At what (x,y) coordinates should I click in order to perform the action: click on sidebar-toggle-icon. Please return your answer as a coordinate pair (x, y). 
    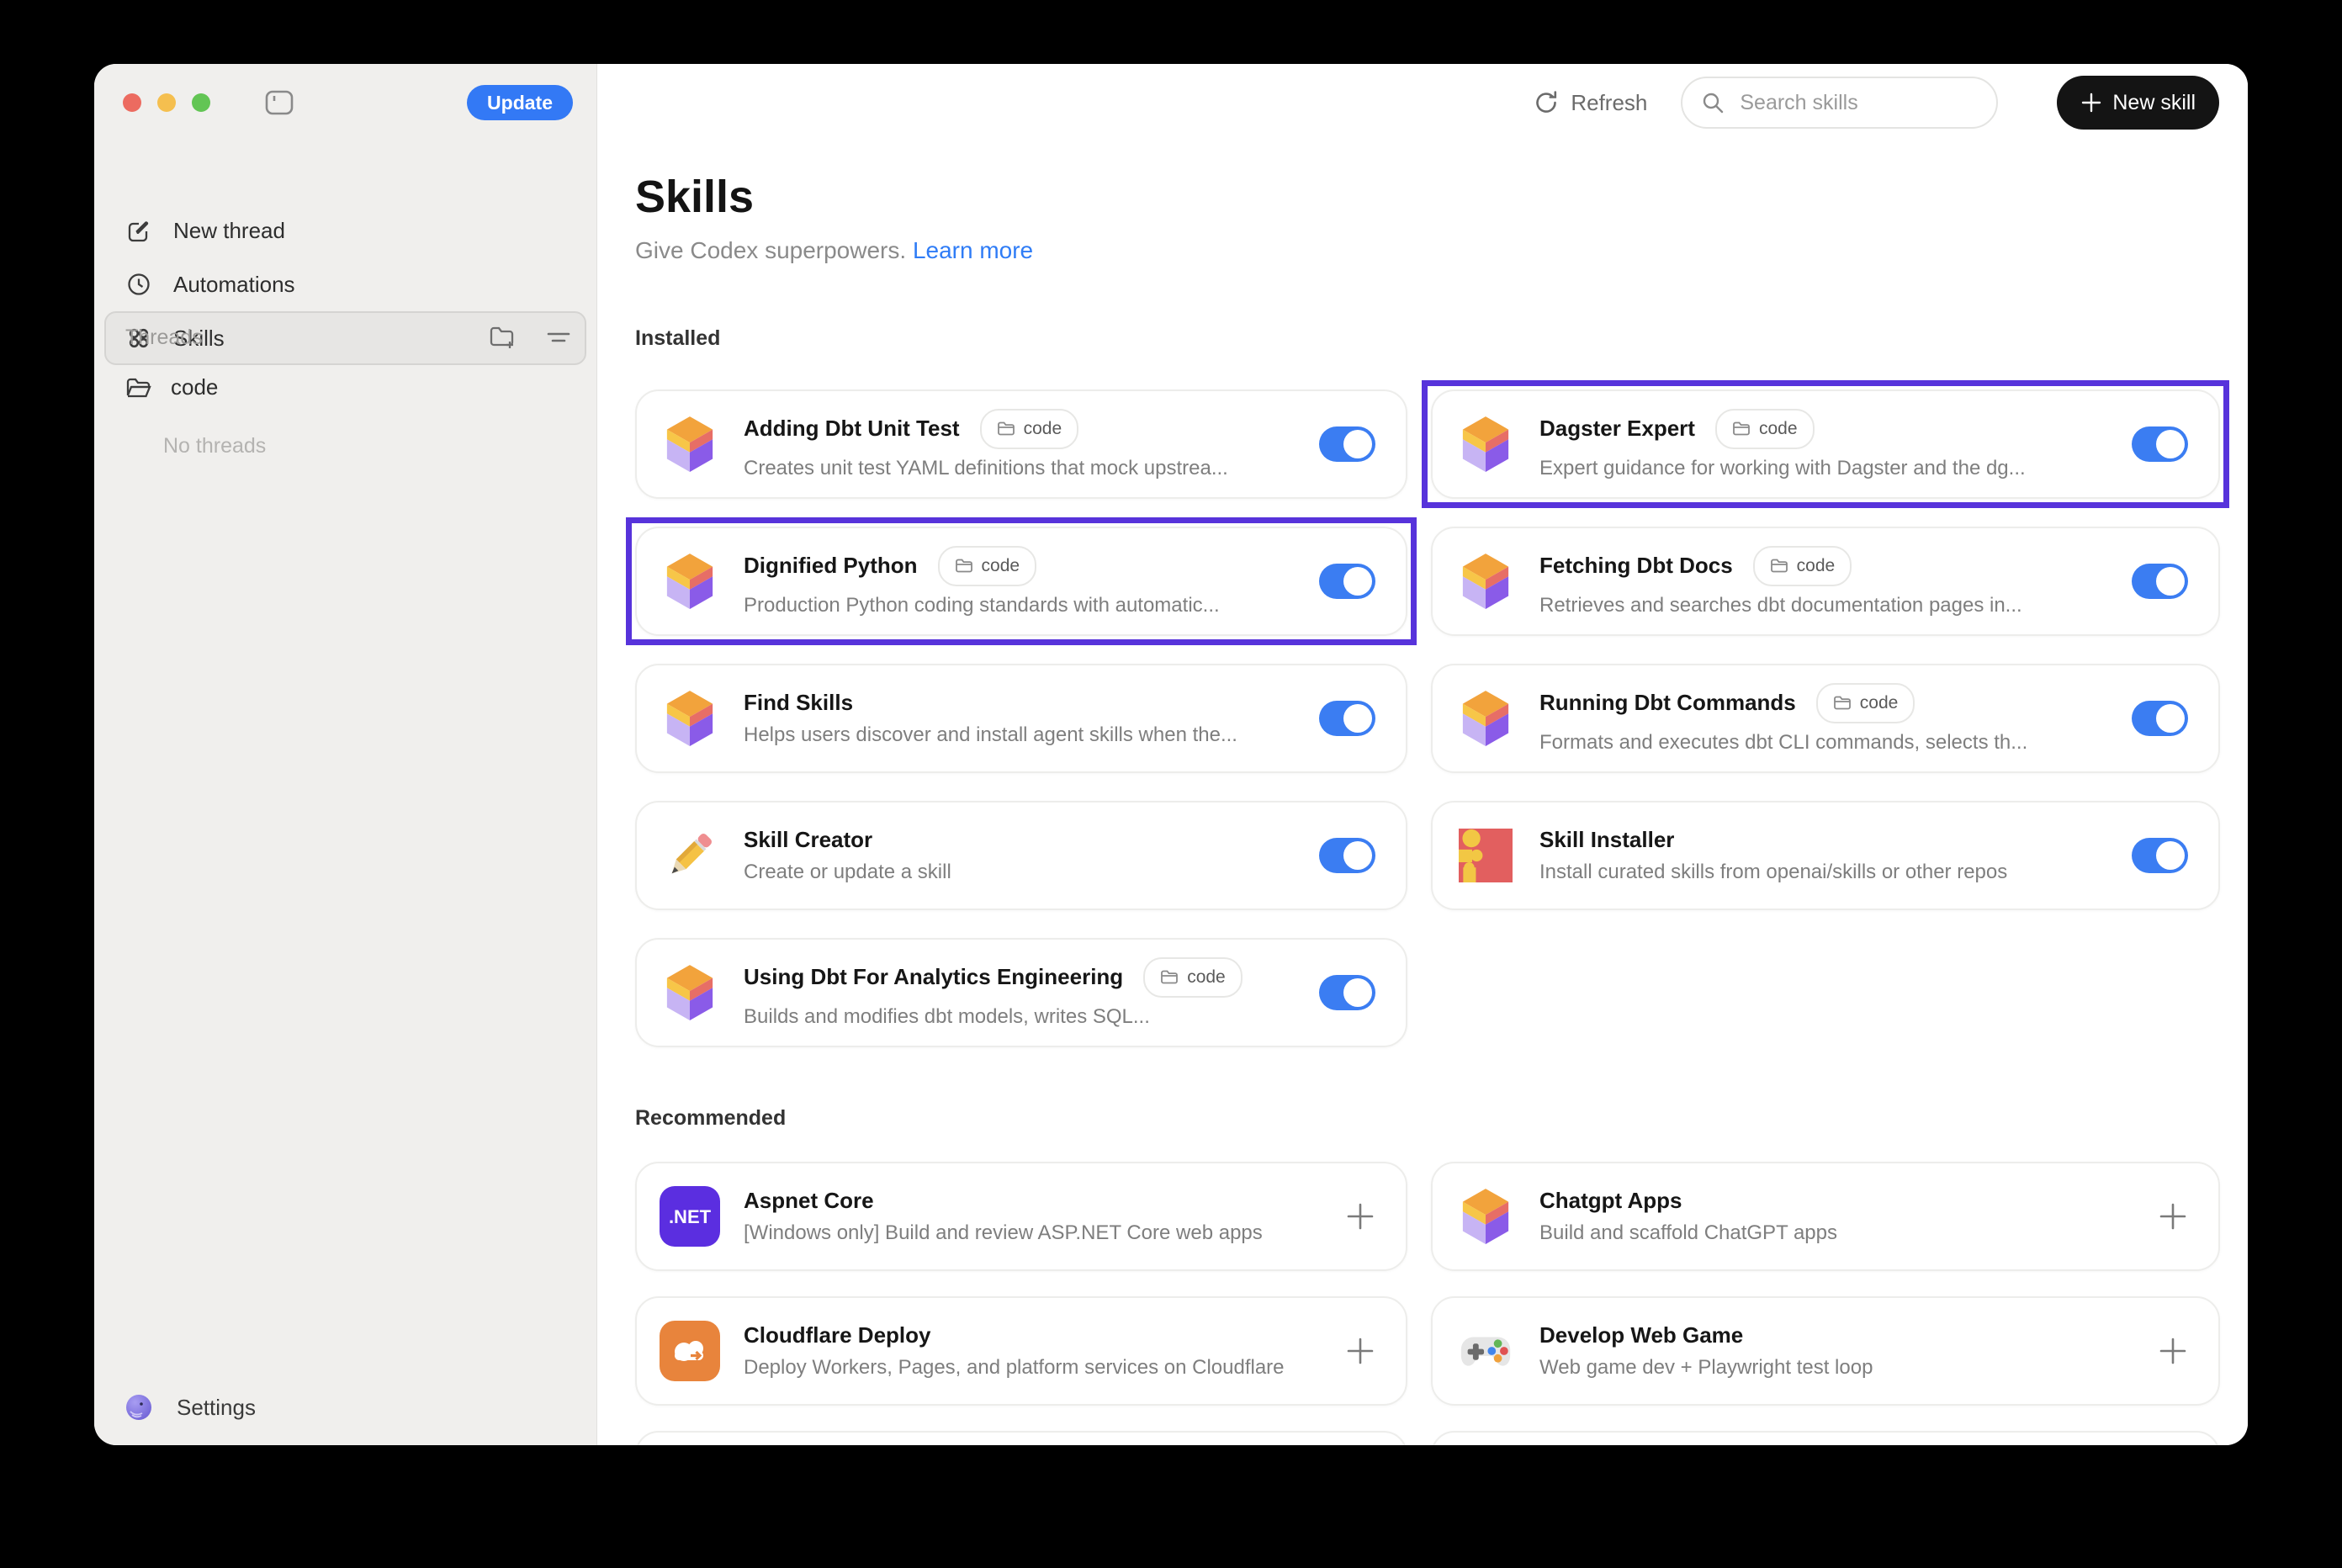
    Looking at the image, I should click on (279, 102).